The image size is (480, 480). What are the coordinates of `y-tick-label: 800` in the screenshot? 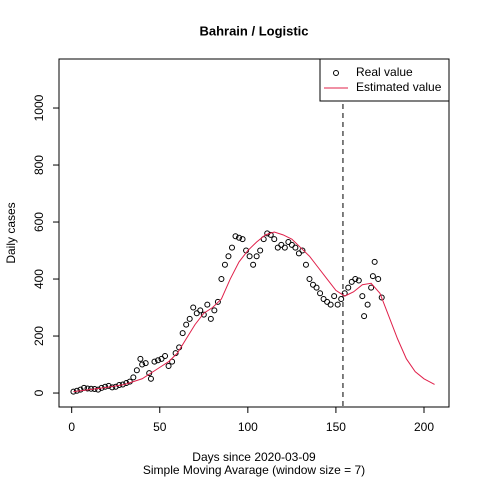 It's located at (39, 165).